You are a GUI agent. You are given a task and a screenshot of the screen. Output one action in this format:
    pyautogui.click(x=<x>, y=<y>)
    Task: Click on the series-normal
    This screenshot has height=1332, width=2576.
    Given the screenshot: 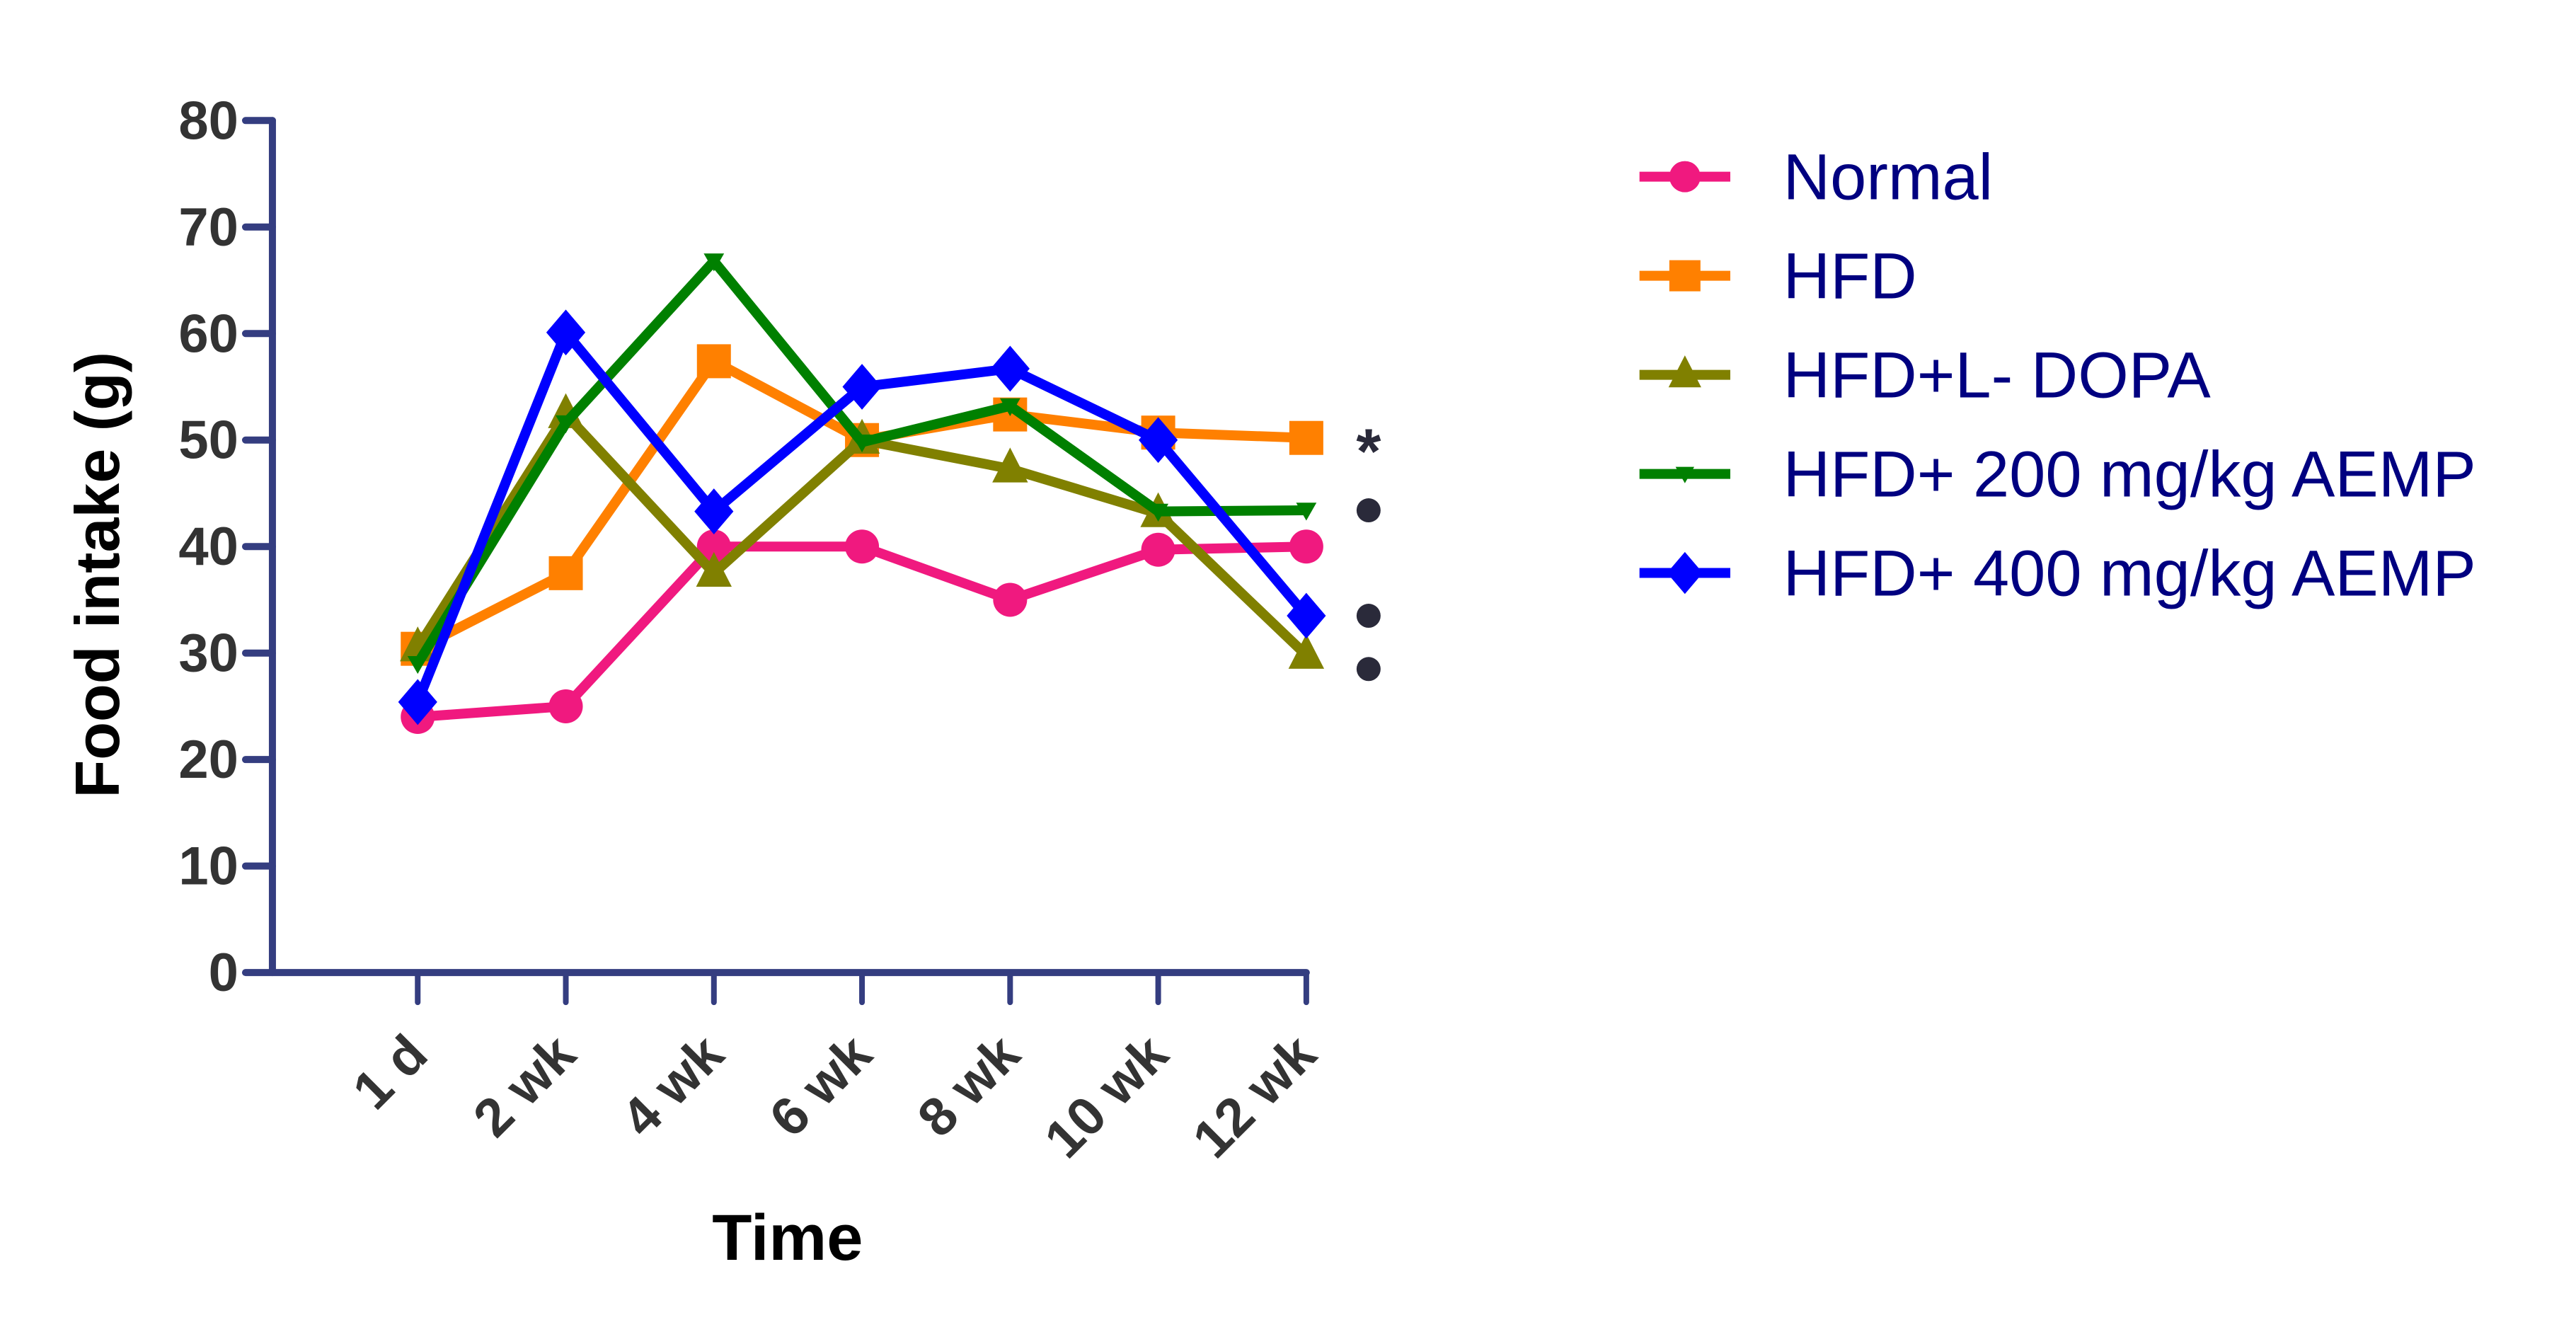 What is the action you would take?
    pyautogui.click(x=862, y=632)
    